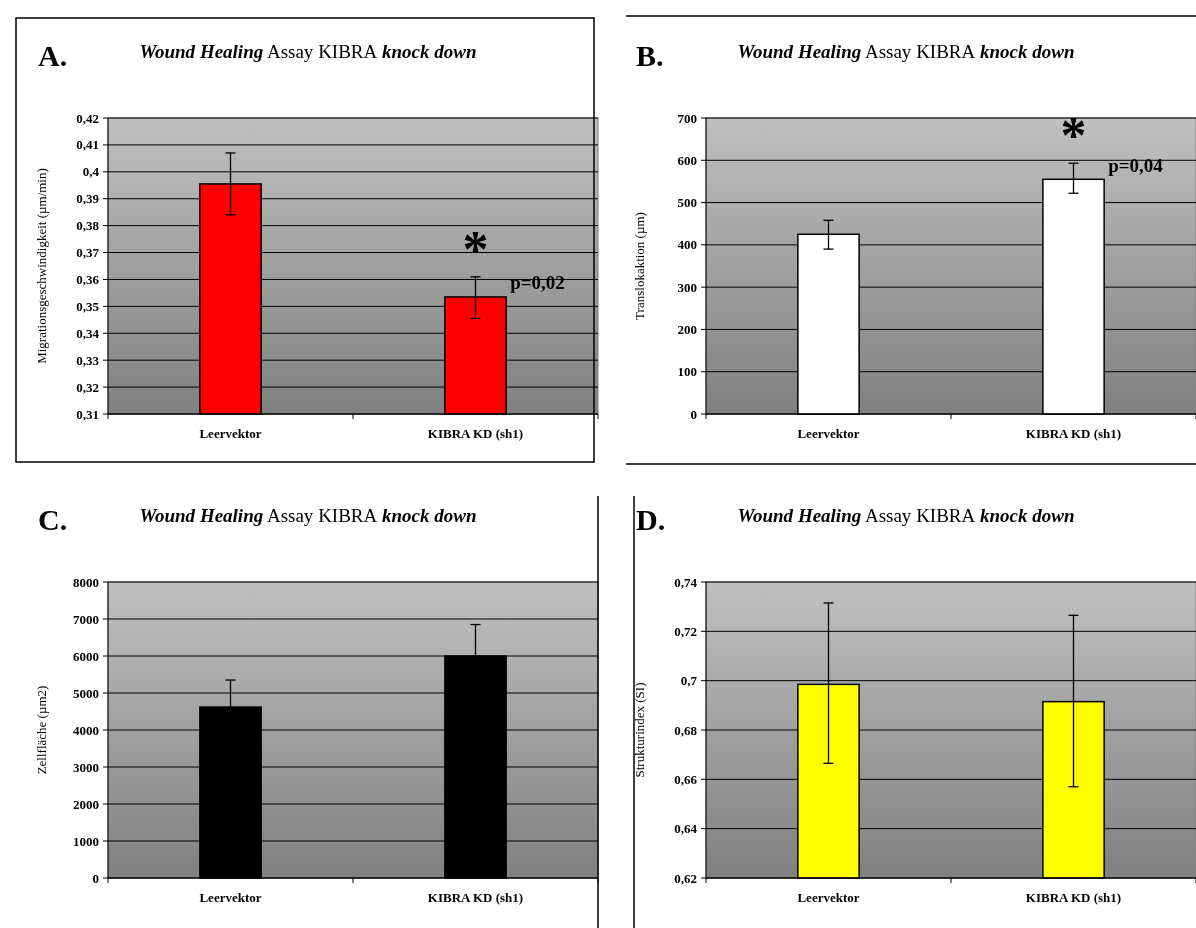  What do you see at coordinates (41, 730) in the screenshot?
I see `y-axis-title: Zellfläche (µm2)` at bounding box center [41, 730].